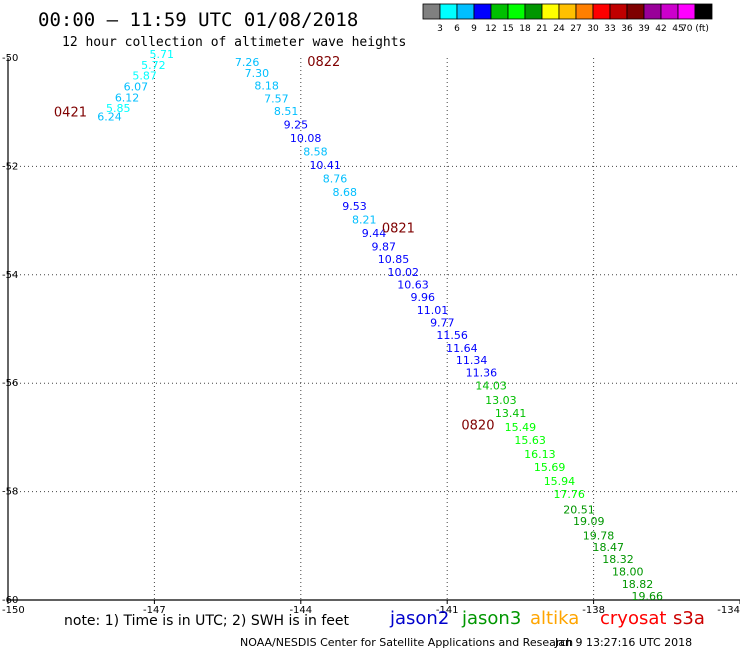  What do you see at coordinates (677, 29) in the screenshot?
I see `legend-label: 45` at bounding box center [677, 29].